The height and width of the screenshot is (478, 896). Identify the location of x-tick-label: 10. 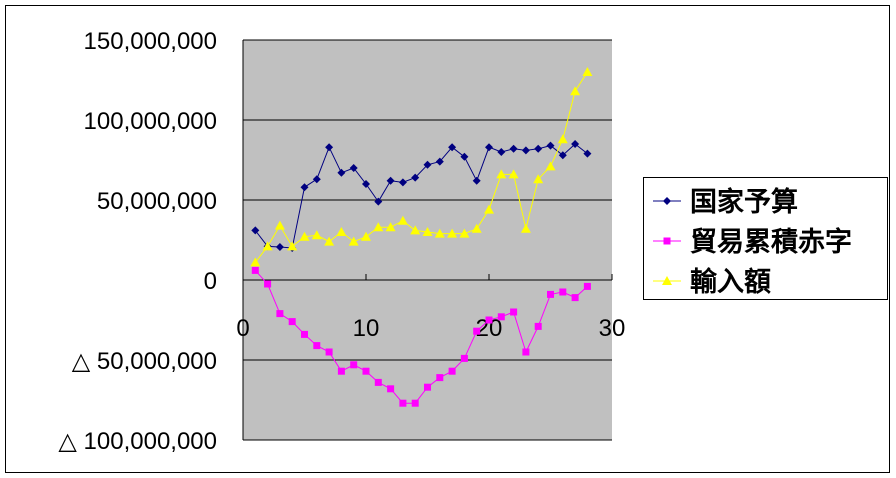
(366, 328).